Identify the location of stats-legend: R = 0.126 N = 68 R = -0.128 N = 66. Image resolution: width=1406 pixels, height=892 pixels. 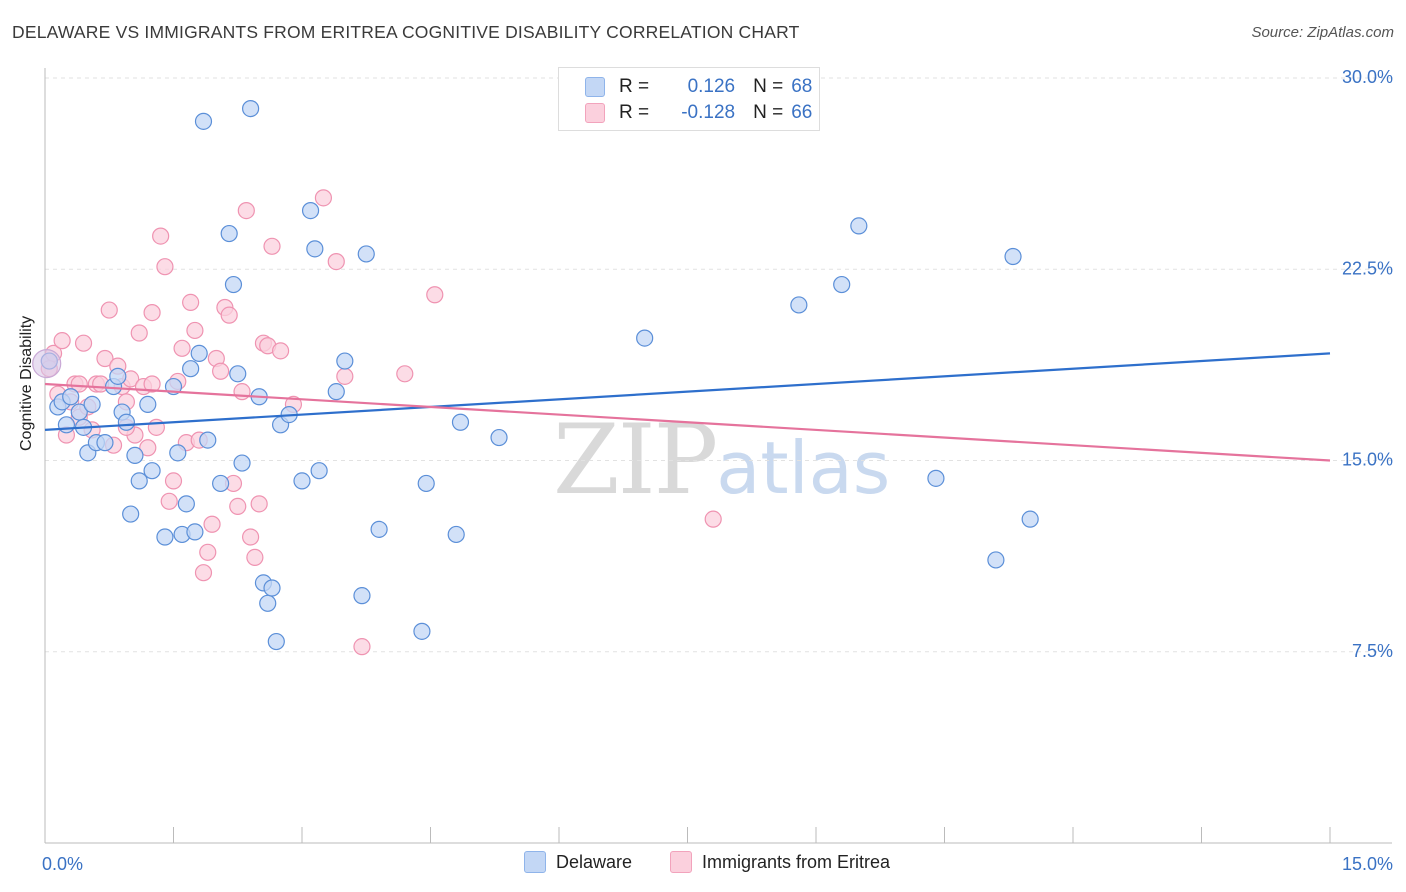
(689, 99).